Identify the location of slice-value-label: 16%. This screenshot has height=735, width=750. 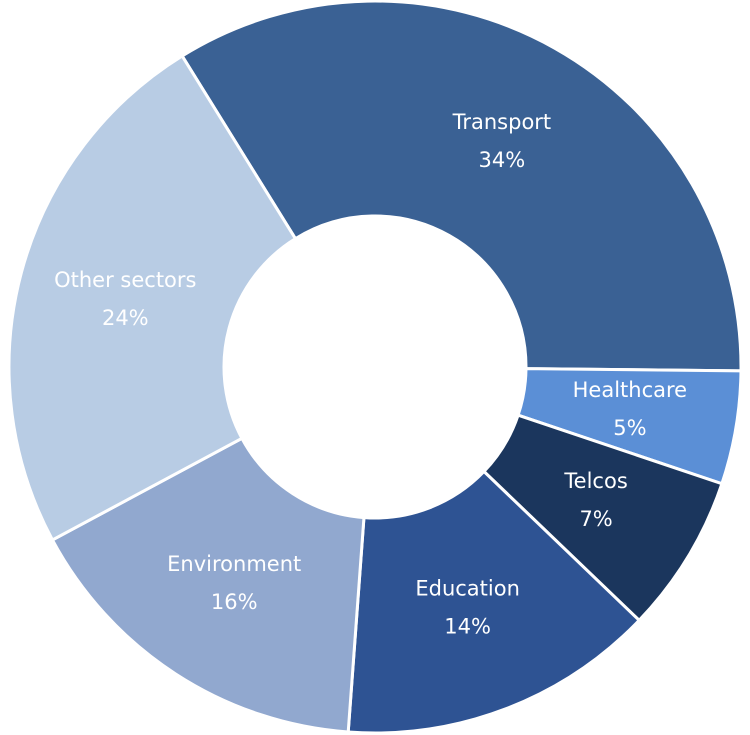
(234, 602).